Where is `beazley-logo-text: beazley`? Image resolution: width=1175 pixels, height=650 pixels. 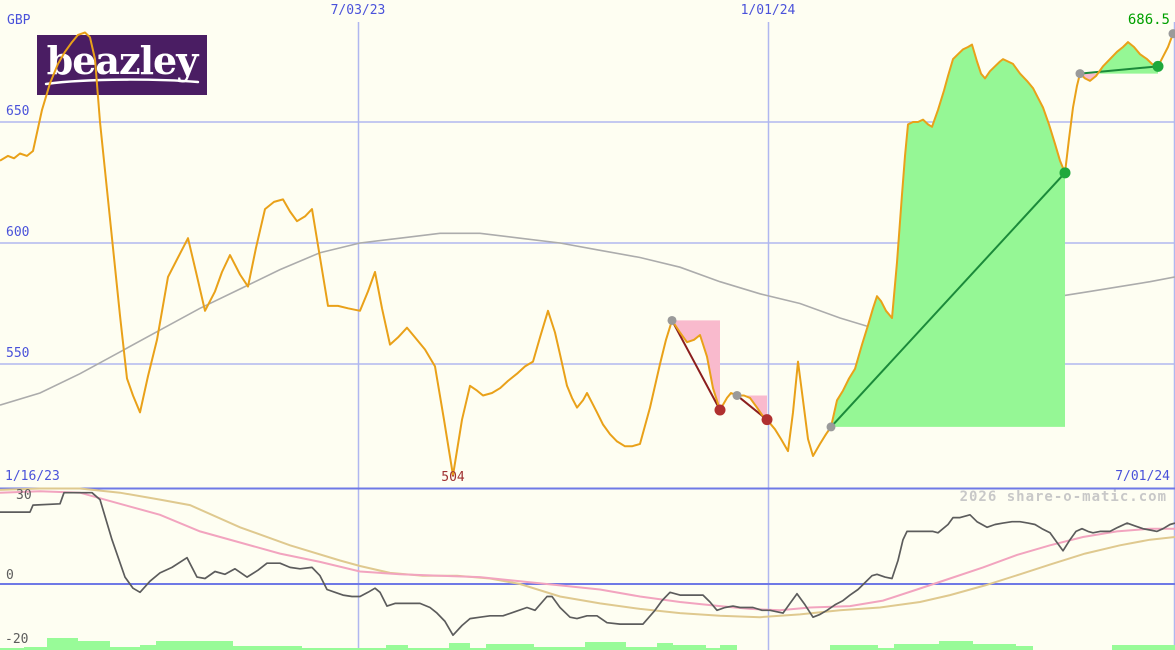 beazley-logo-text: beazley is located at coordinates (122, 60).